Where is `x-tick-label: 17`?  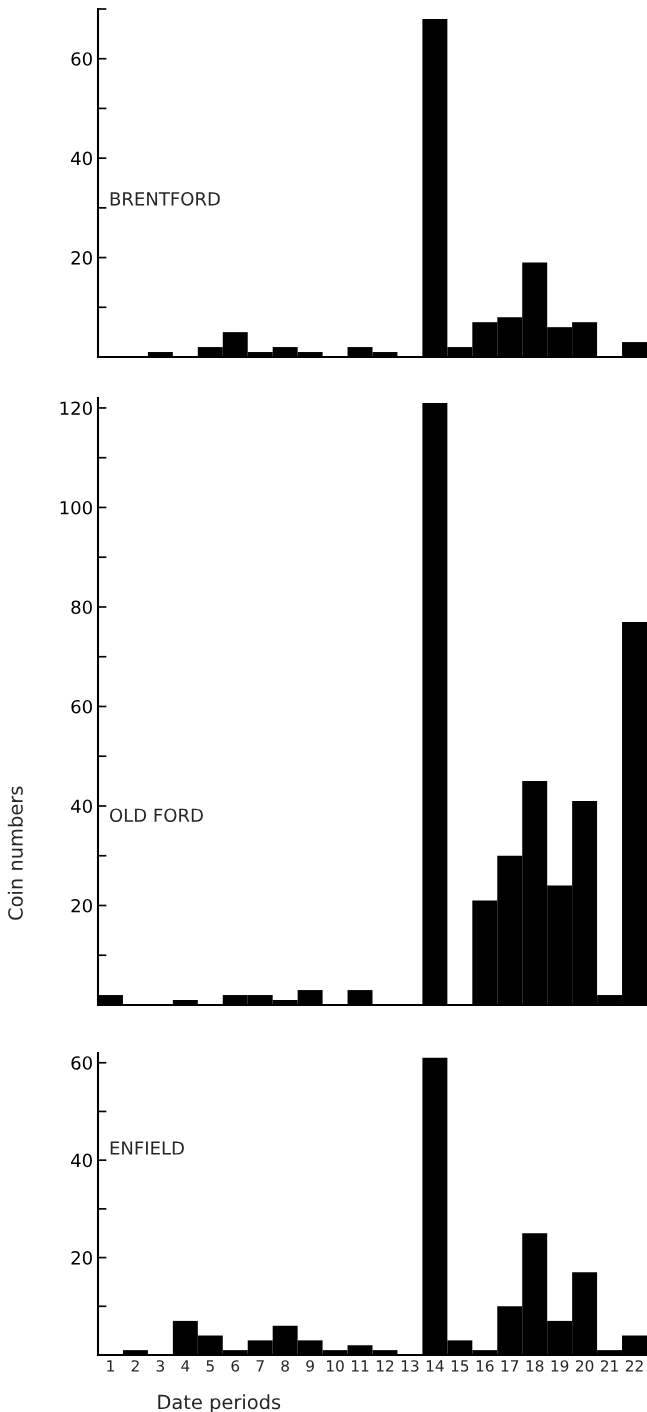 x-tick-label: 17 is located at coordinates (510, 1366).